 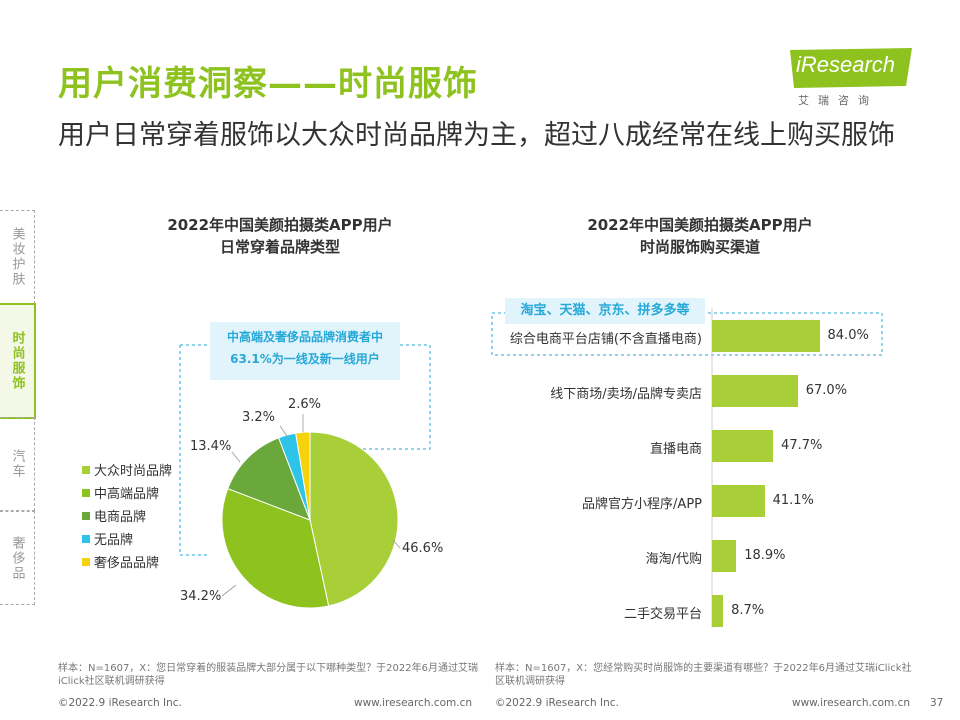 What do you see at coordinates (605, 339) in the screenshot?
I see `bar-category-label: 综合电商平台店铺(不含直播电商)` at bounding box center [605, 339].